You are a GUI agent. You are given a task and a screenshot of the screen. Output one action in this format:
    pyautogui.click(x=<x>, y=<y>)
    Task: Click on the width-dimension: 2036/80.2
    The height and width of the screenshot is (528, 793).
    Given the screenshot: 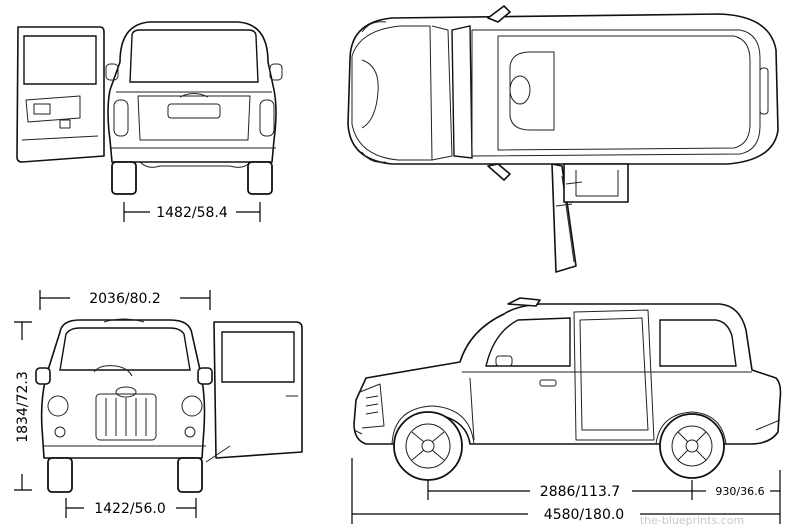 What is the action you would take?
    pyautogui.click(x=125, y=300)
    